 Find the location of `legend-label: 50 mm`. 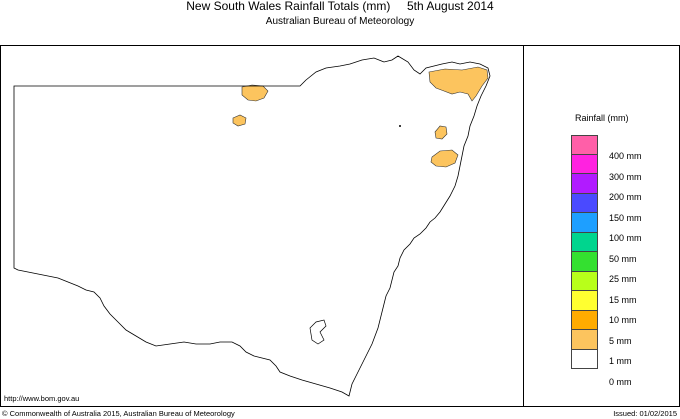

legend-label: 50 mm is located at coordinates (623, 258).